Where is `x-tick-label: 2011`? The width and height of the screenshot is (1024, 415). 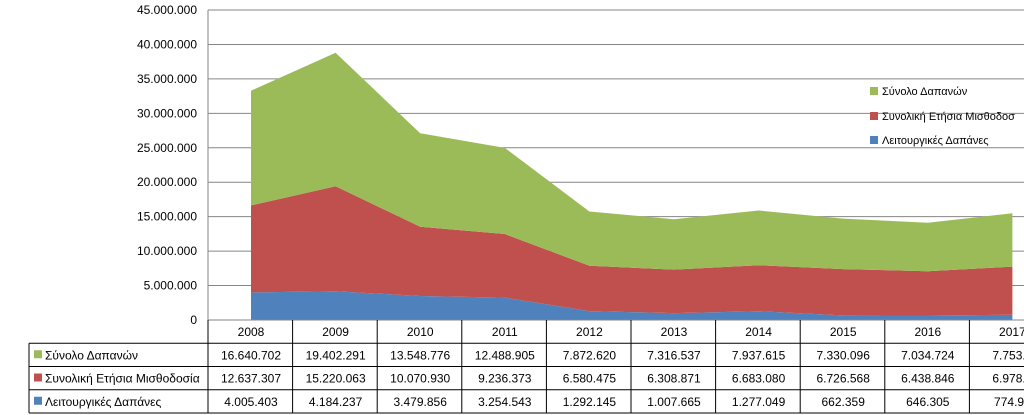
x-tick-label: 2011 is located at coordinates (505, 332).